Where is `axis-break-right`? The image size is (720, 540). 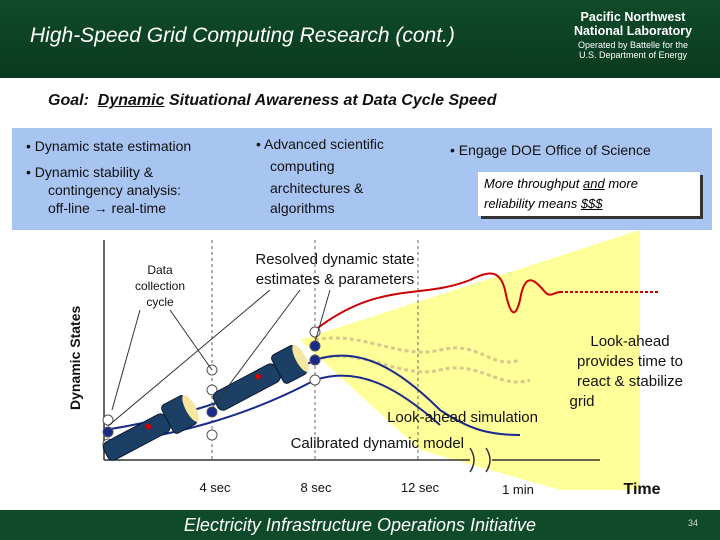
axis-break-right is located at coordinates (488, 460).